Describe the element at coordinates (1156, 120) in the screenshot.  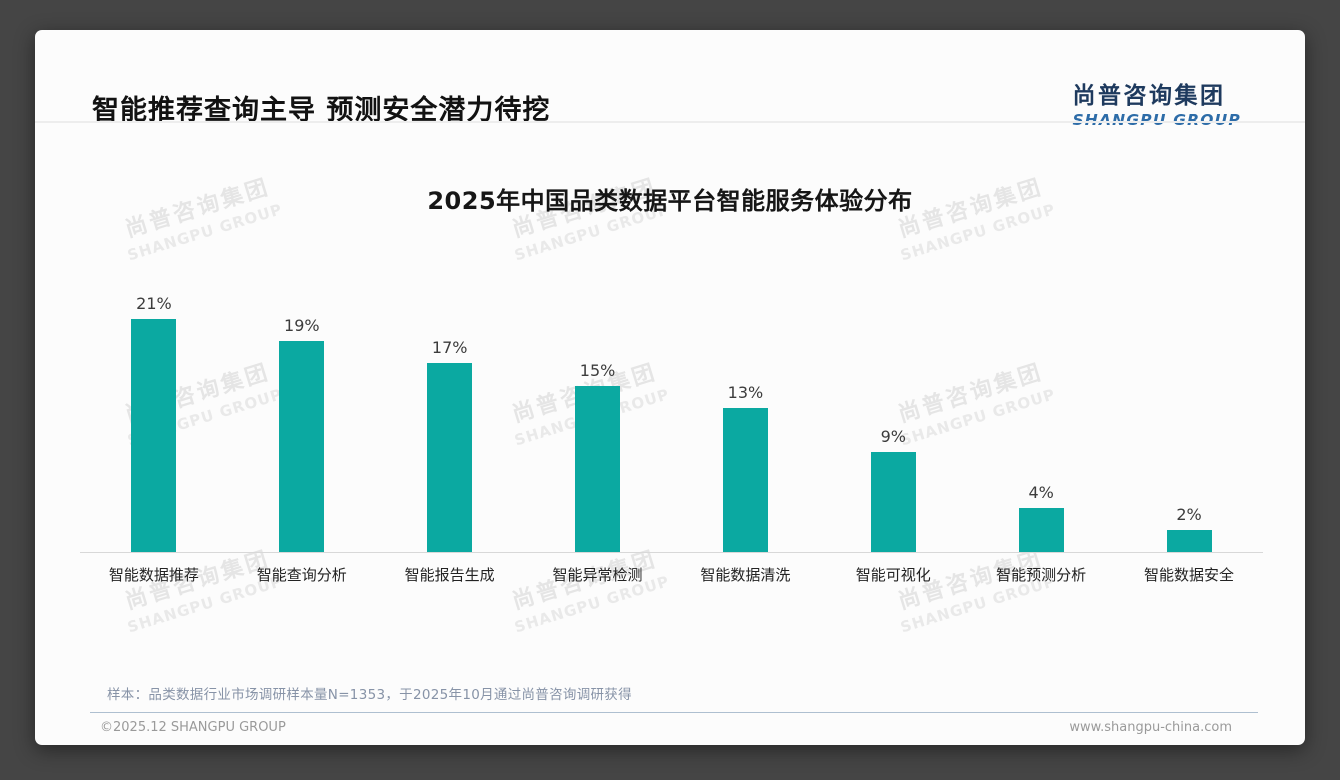
I see `logo-english-text: SHANGPU GROUP` at that location.